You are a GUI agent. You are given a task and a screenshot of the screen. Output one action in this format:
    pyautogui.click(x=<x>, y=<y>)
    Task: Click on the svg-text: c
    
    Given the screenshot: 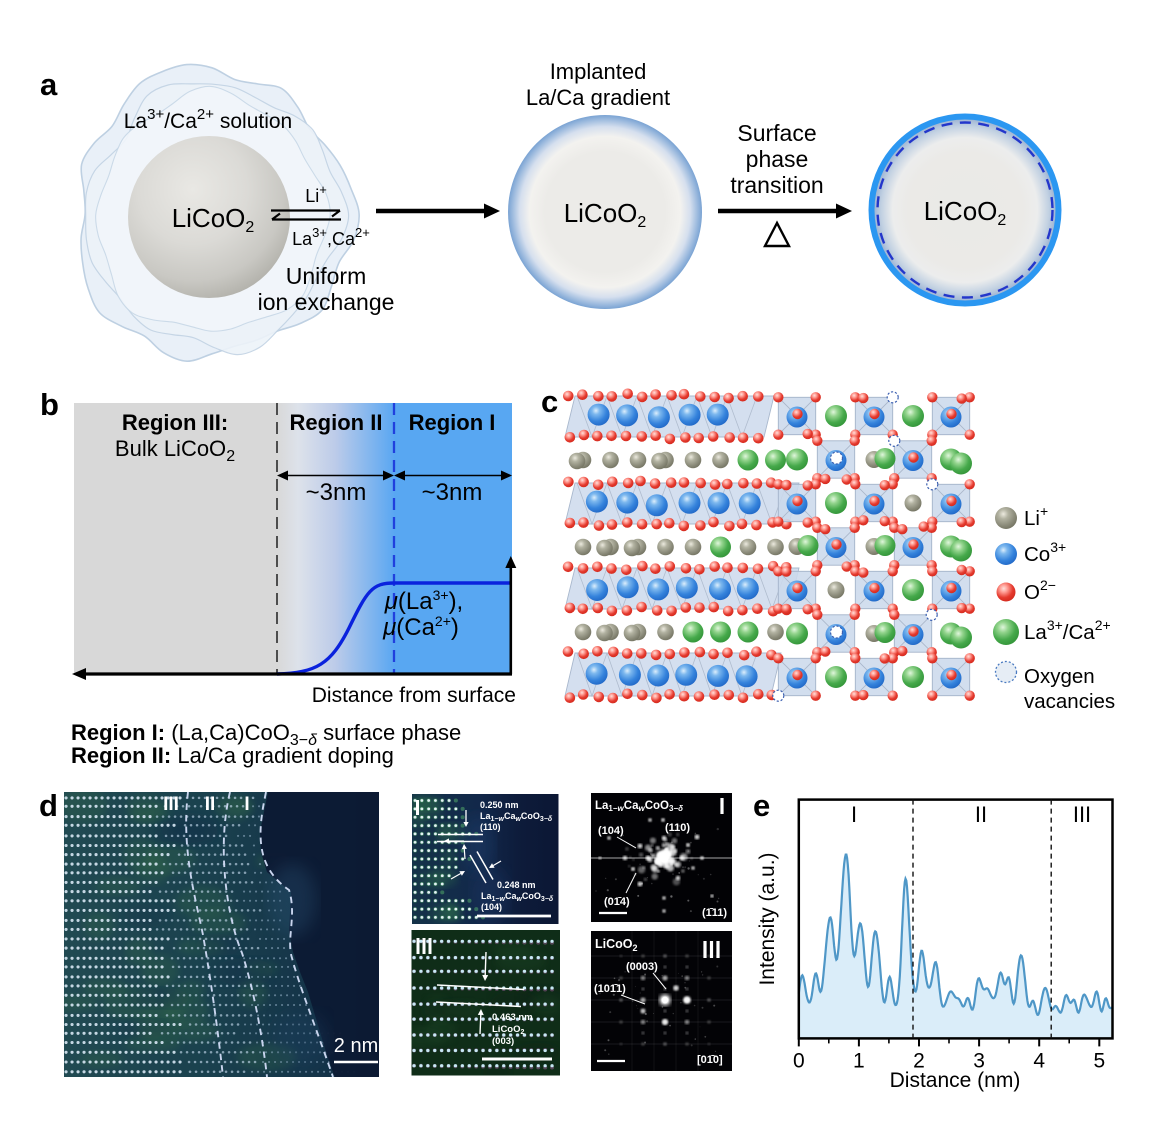 What is the action you would take?
    pyautogui.click(x=549, y=401)
    